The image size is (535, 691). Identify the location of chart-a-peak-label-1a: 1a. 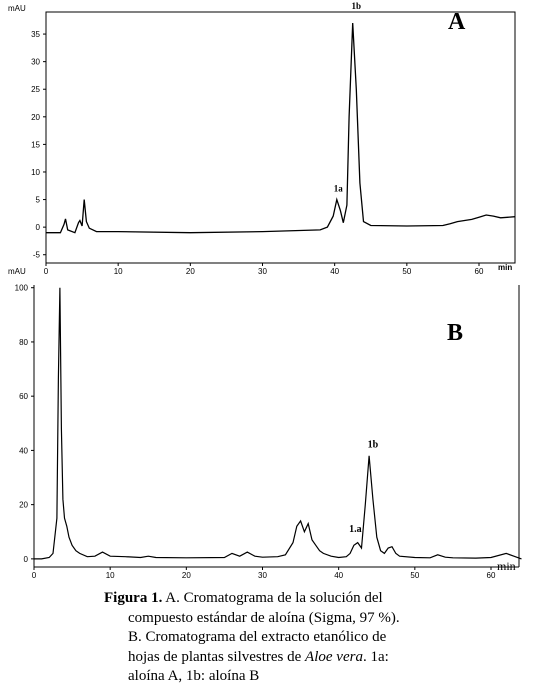
(339, 188).